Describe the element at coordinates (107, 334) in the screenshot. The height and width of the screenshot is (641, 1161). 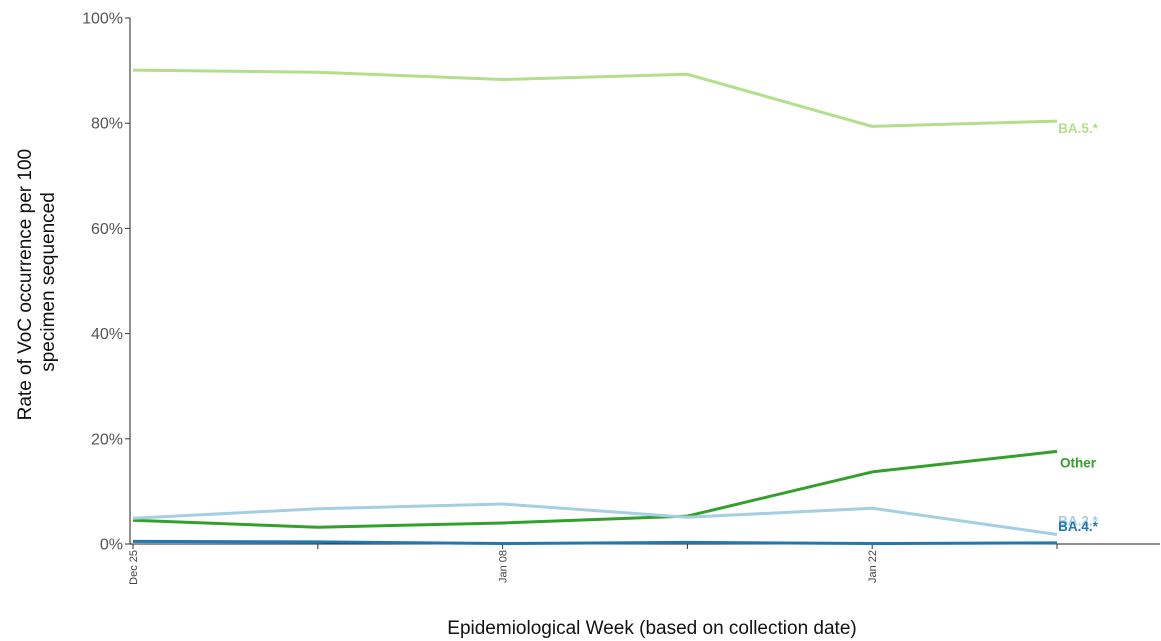
I see `y-tick-label: 40%` at that location.